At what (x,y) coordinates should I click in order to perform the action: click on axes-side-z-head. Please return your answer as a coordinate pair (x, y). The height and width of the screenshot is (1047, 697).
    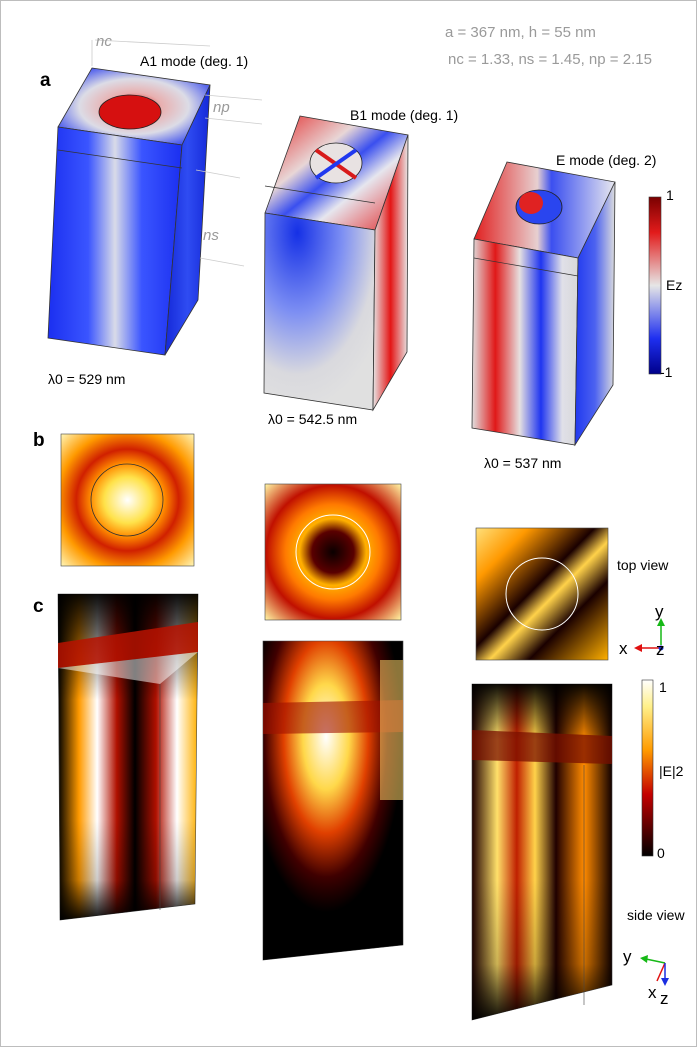
    Looking at the image, I should click on (665, 982).